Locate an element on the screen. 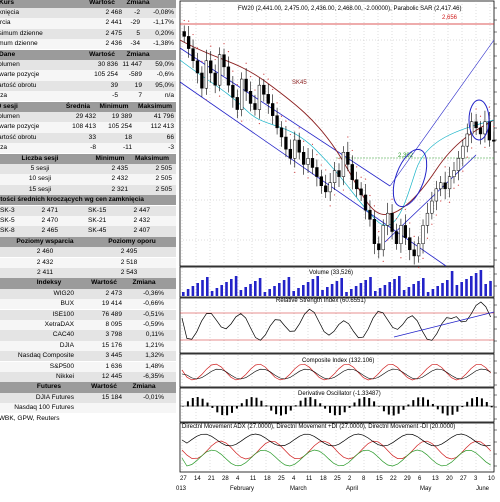 The height and width of the screenshot is (502, 500). column-header: Poziomy oporu is located at coordinates (132, 241).